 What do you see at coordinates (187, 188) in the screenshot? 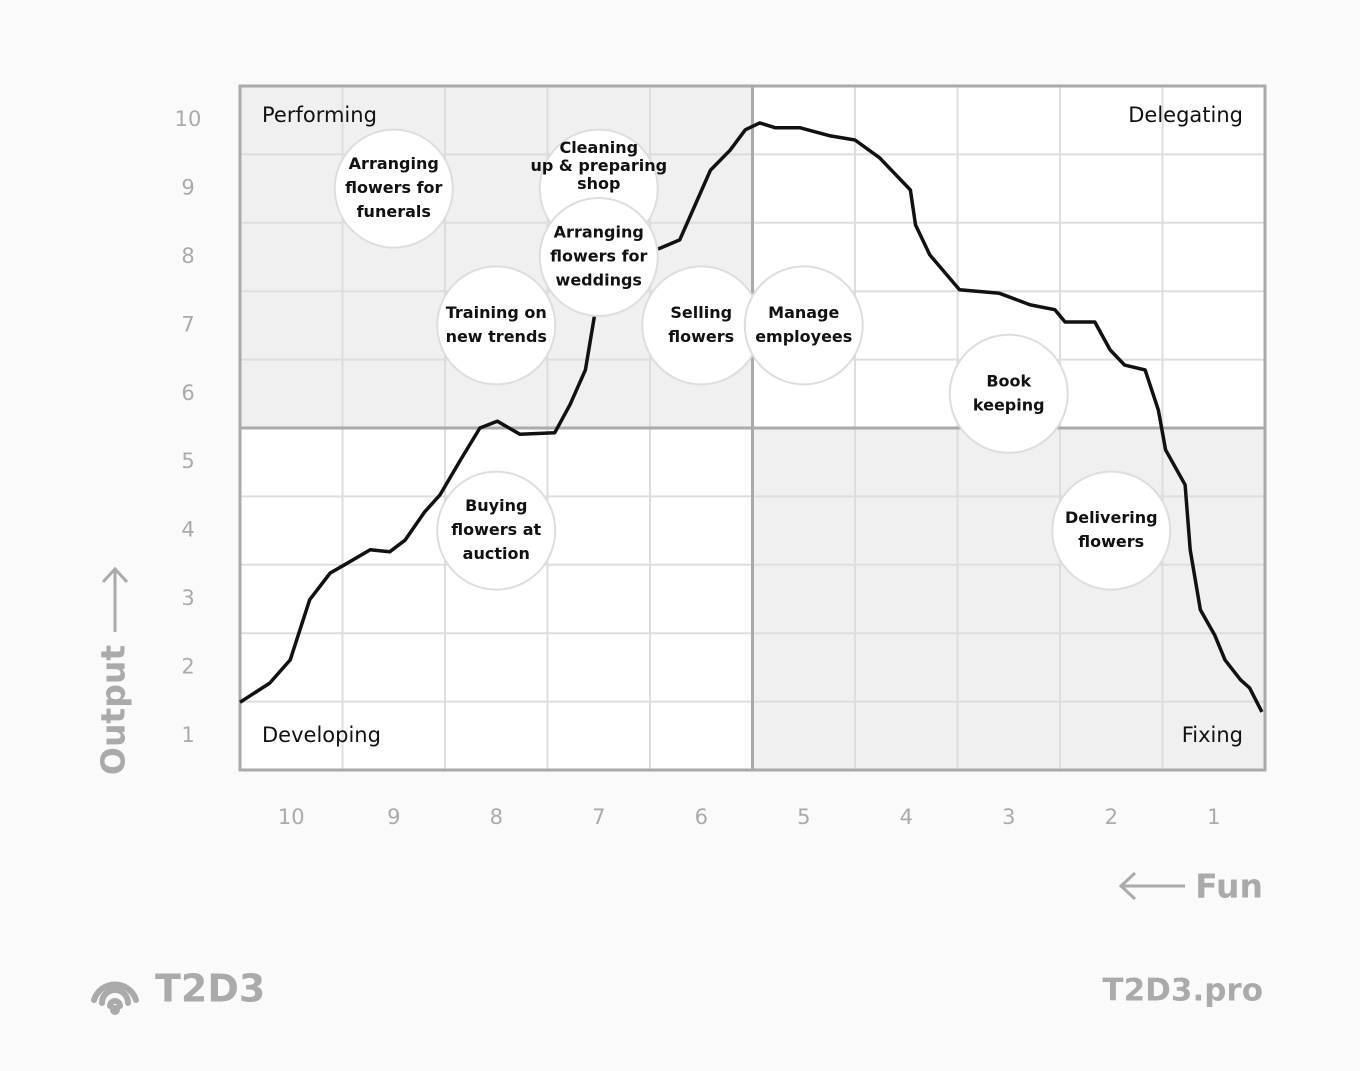
I see `y-tick-label: 9` at bounding box center [187, 188].